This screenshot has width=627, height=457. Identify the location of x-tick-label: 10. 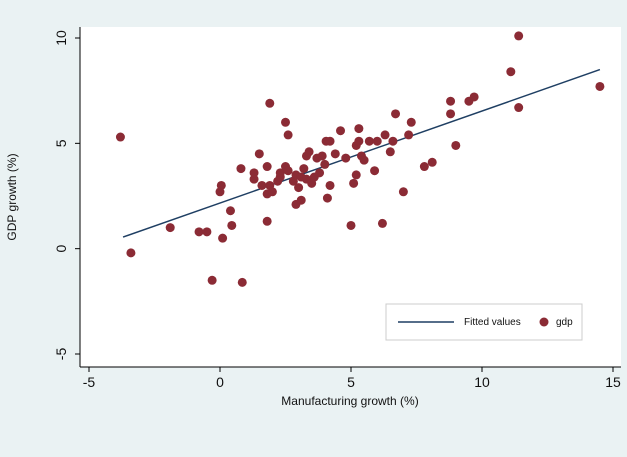
(482, 382).